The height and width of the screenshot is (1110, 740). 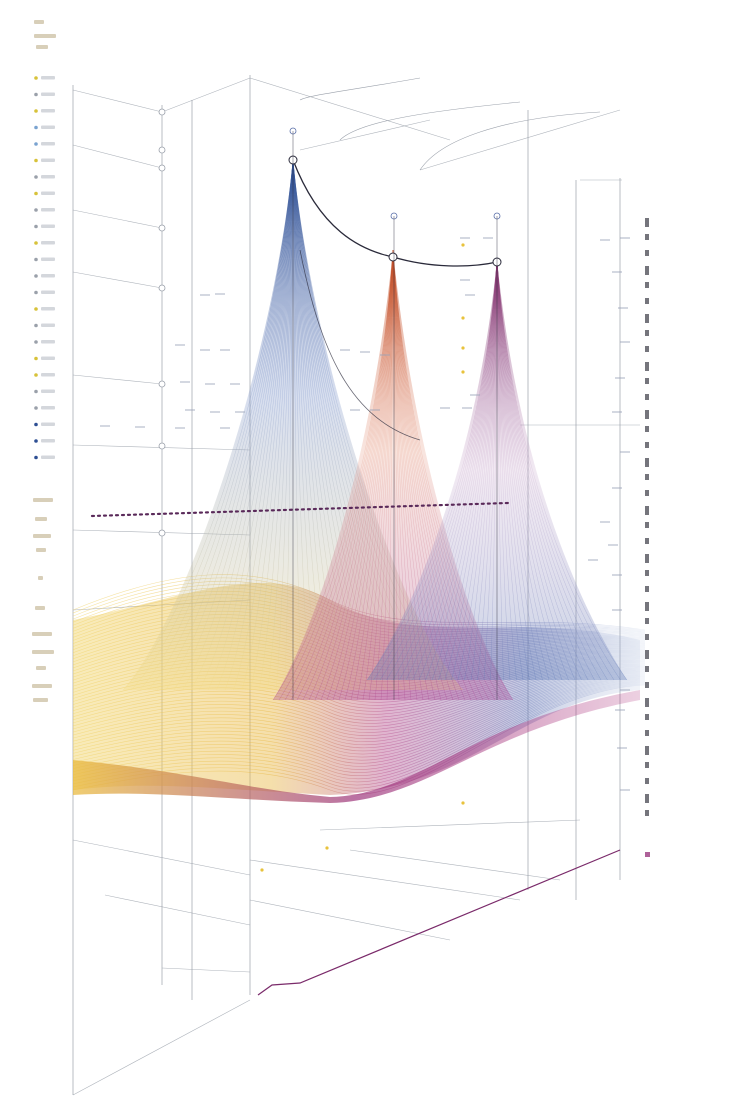 What do you see at coordinates (162, 228) in the screenshot?
I see `axis-node` at bounding box center [162, 228].